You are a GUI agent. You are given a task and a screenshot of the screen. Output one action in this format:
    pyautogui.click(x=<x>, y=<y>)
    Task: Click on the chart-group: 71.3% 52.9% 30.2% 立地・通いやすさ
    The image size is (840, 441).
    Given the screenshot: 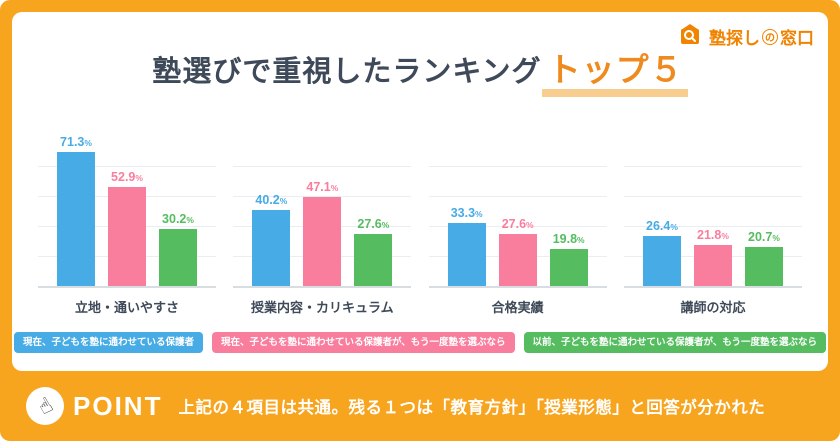 What is the action you would take?
    pyautogui.click(x=127, y=225)
    